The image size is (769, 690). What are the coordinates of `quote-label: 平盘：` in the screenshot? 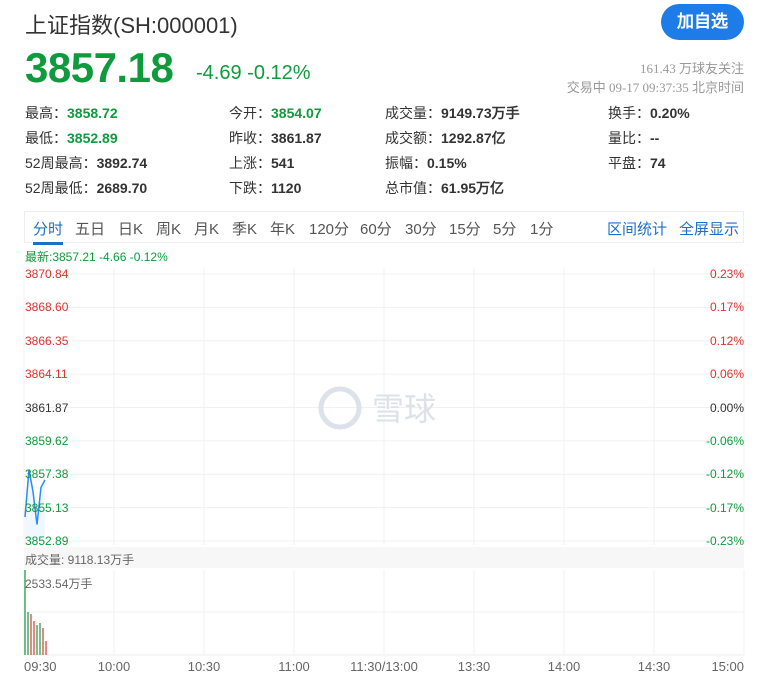 It's located at (629, 163).